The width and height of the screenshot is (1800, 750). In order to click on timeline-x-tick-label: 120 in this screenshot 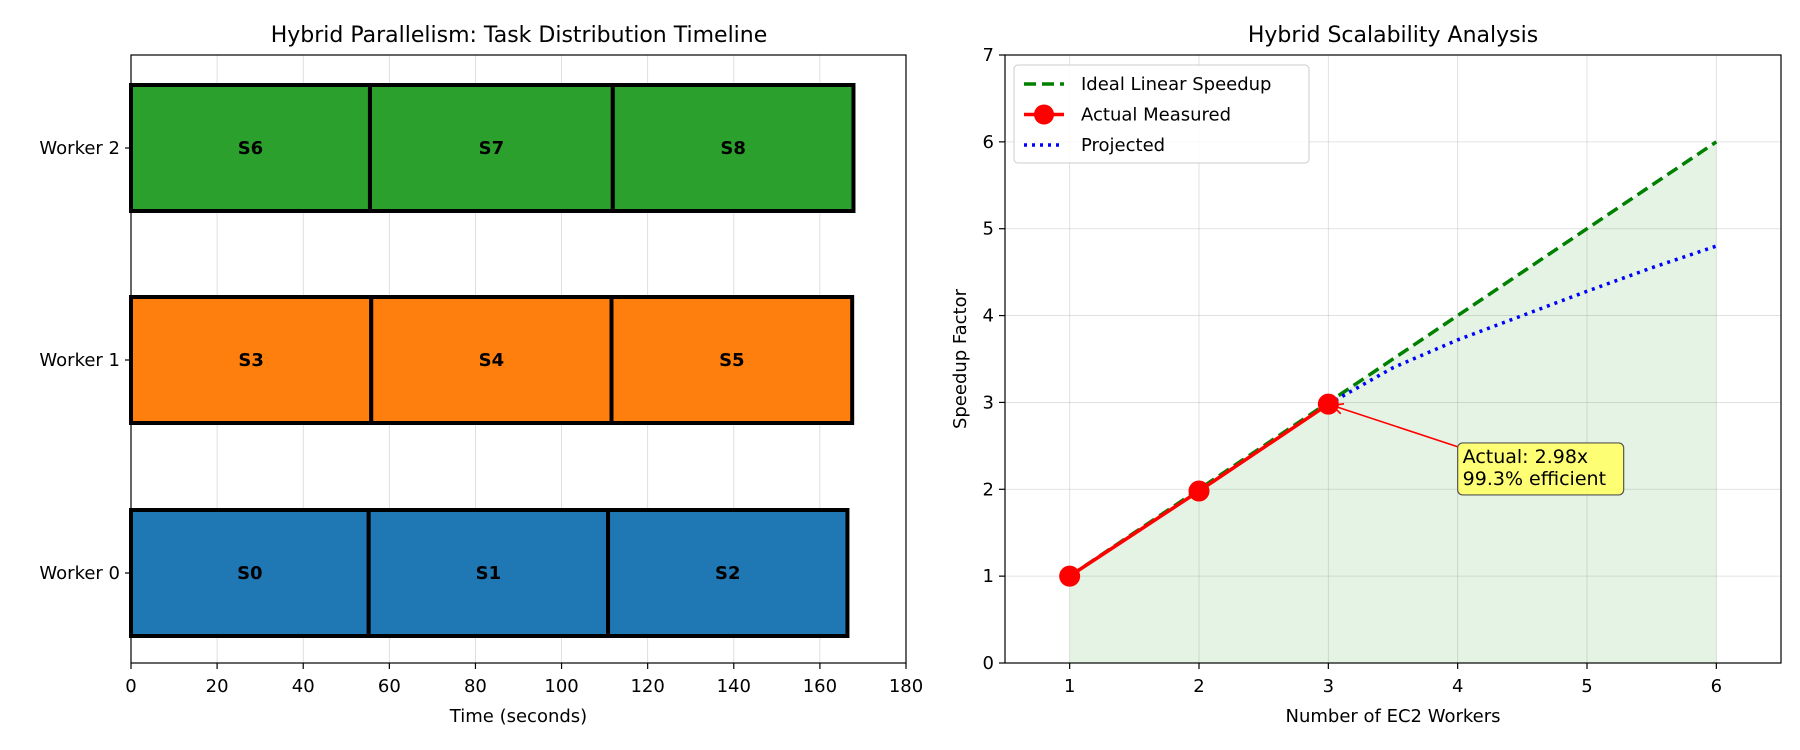, I will do `click(647, 686)`.